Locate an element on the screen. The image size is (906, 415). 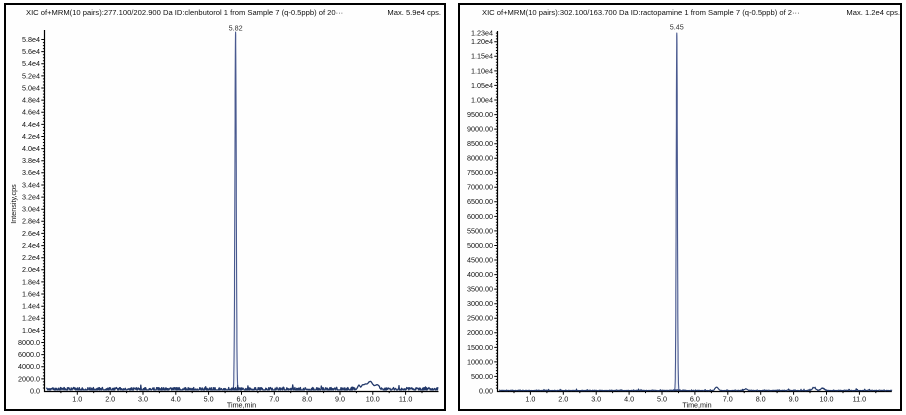
svg-text: 2.0e4 is located at coordinates (31, 269).